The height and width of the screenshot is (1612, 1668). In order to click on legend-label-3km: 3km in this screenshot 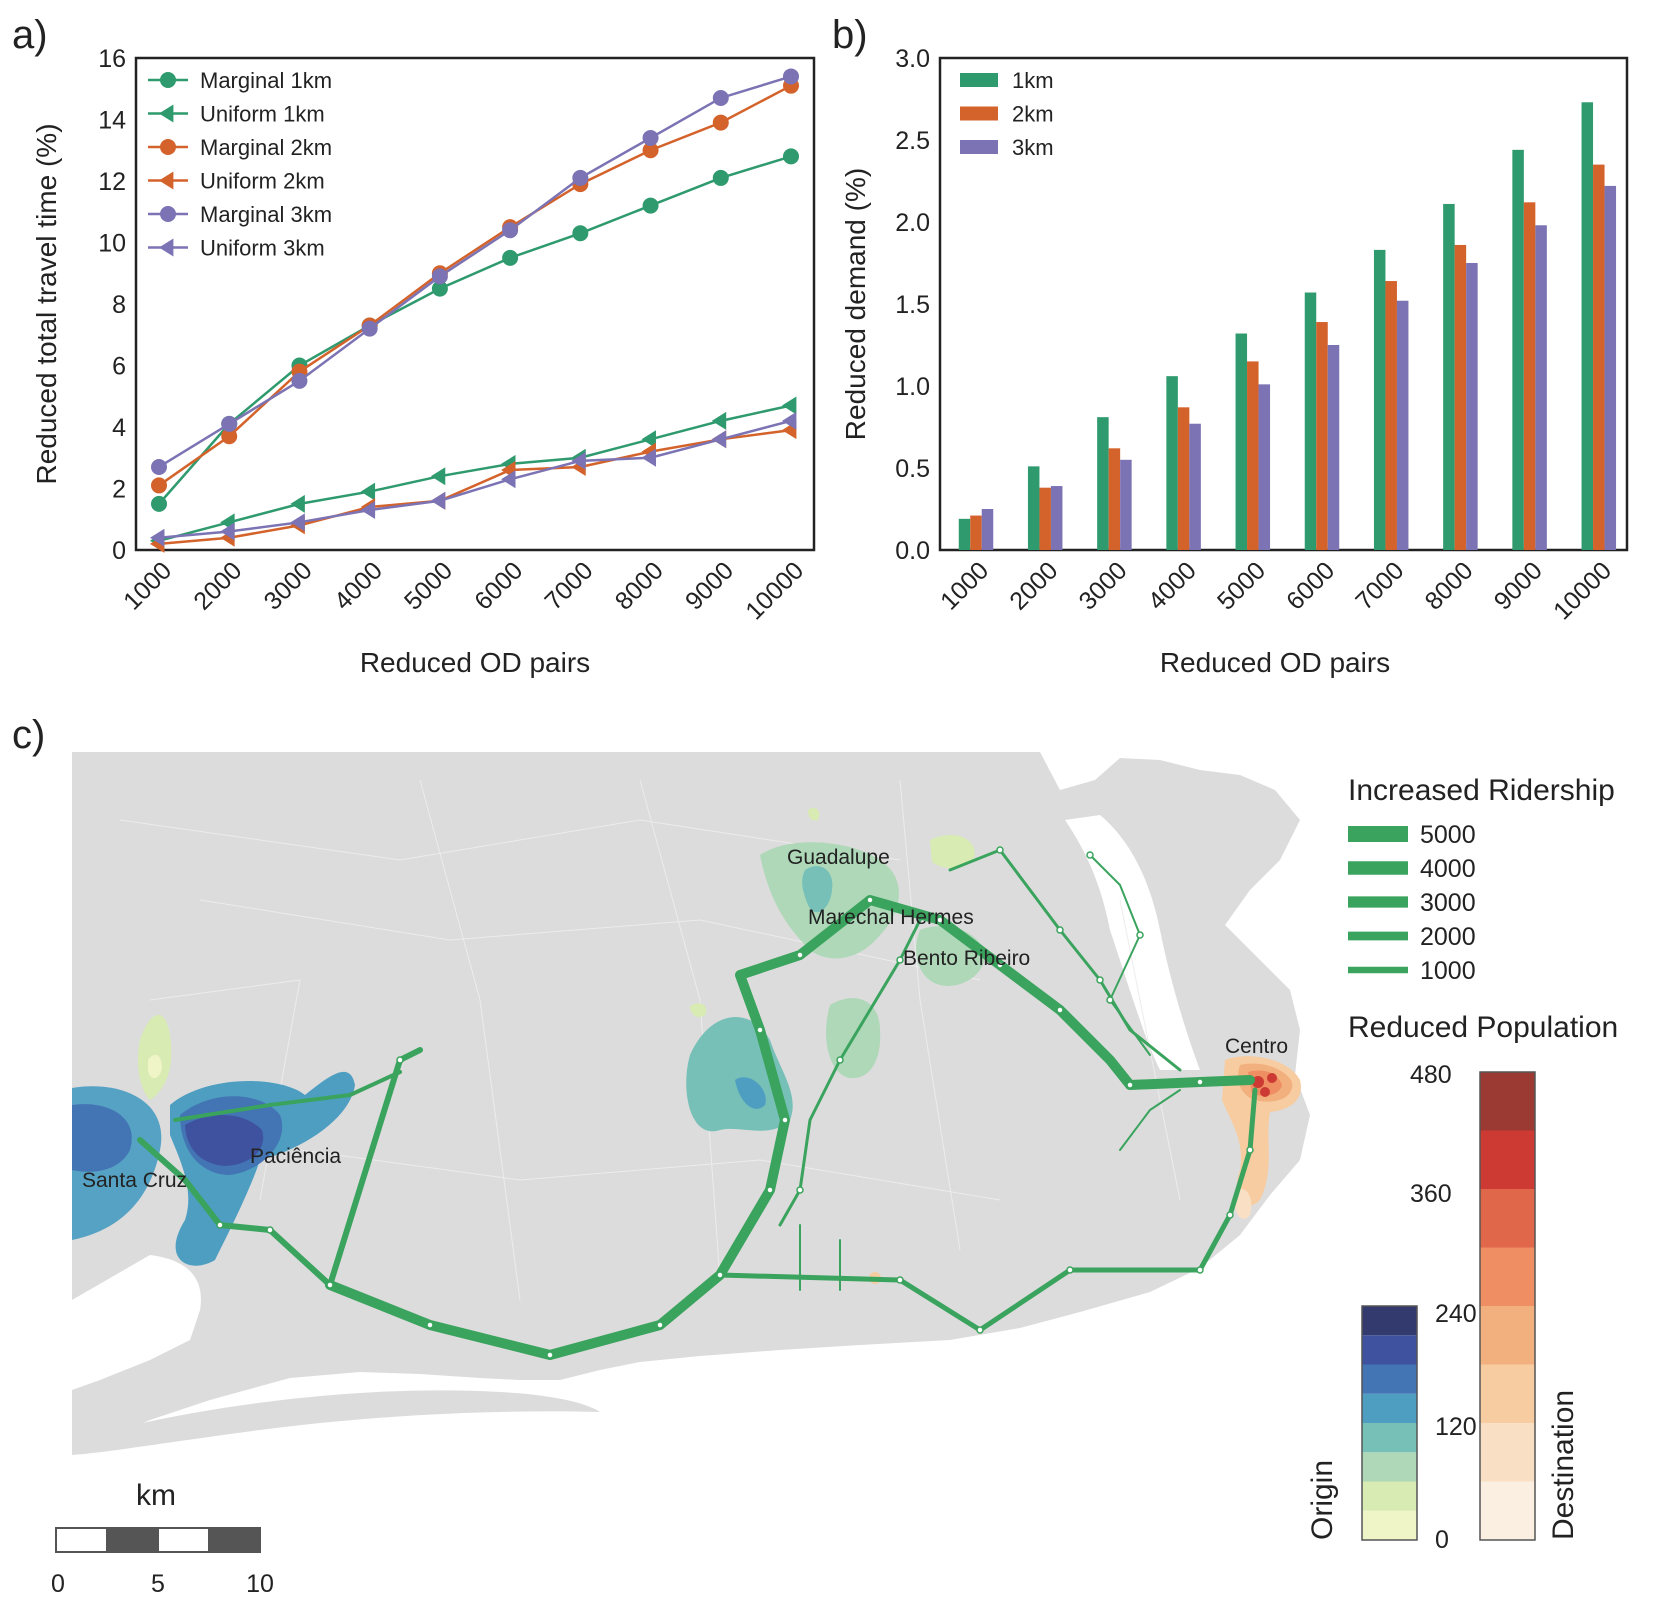, I will do `click(1033, 147)`.